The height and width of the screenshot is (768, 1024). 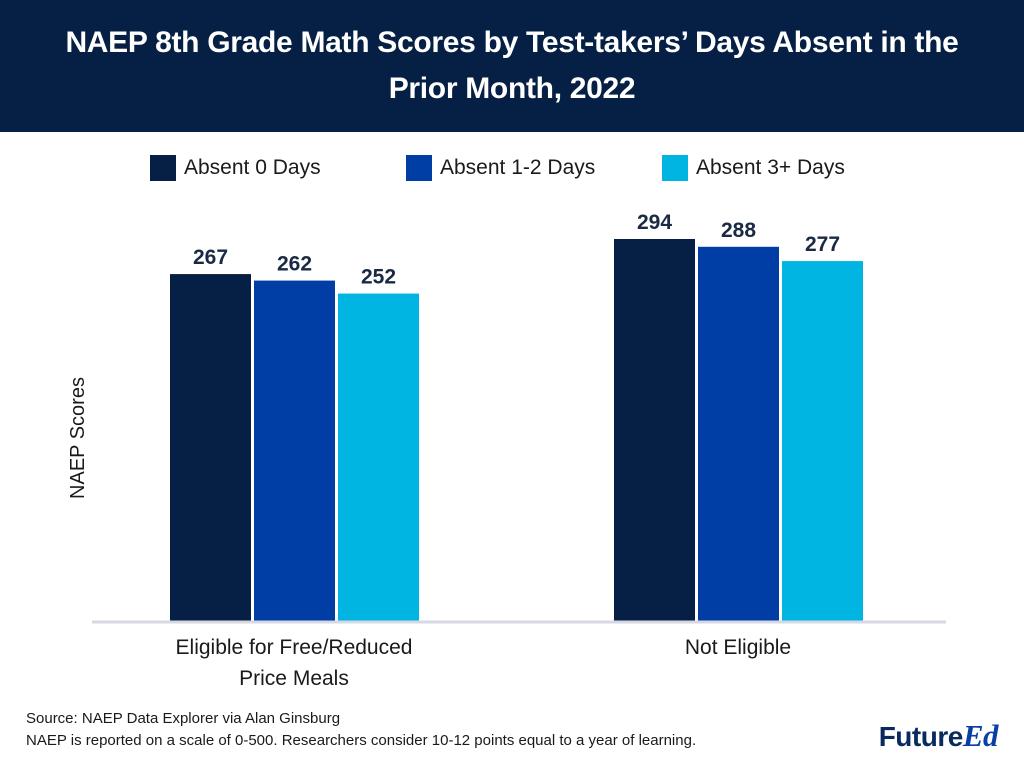 I want to click on legend-item-absent-1-2: Absent 1-2 Days, so click(x=500, y=168).